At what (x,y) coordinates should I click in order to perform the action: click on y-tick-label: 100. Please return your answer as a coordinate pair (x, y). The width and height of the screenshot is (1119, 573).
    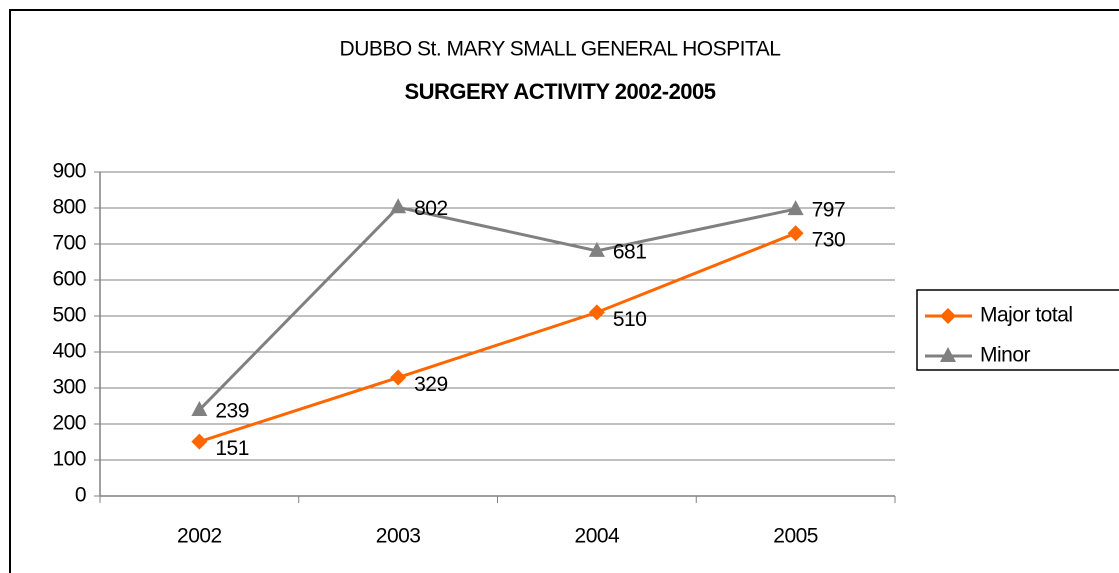
    Looking at the image, I should click on (69, 459).